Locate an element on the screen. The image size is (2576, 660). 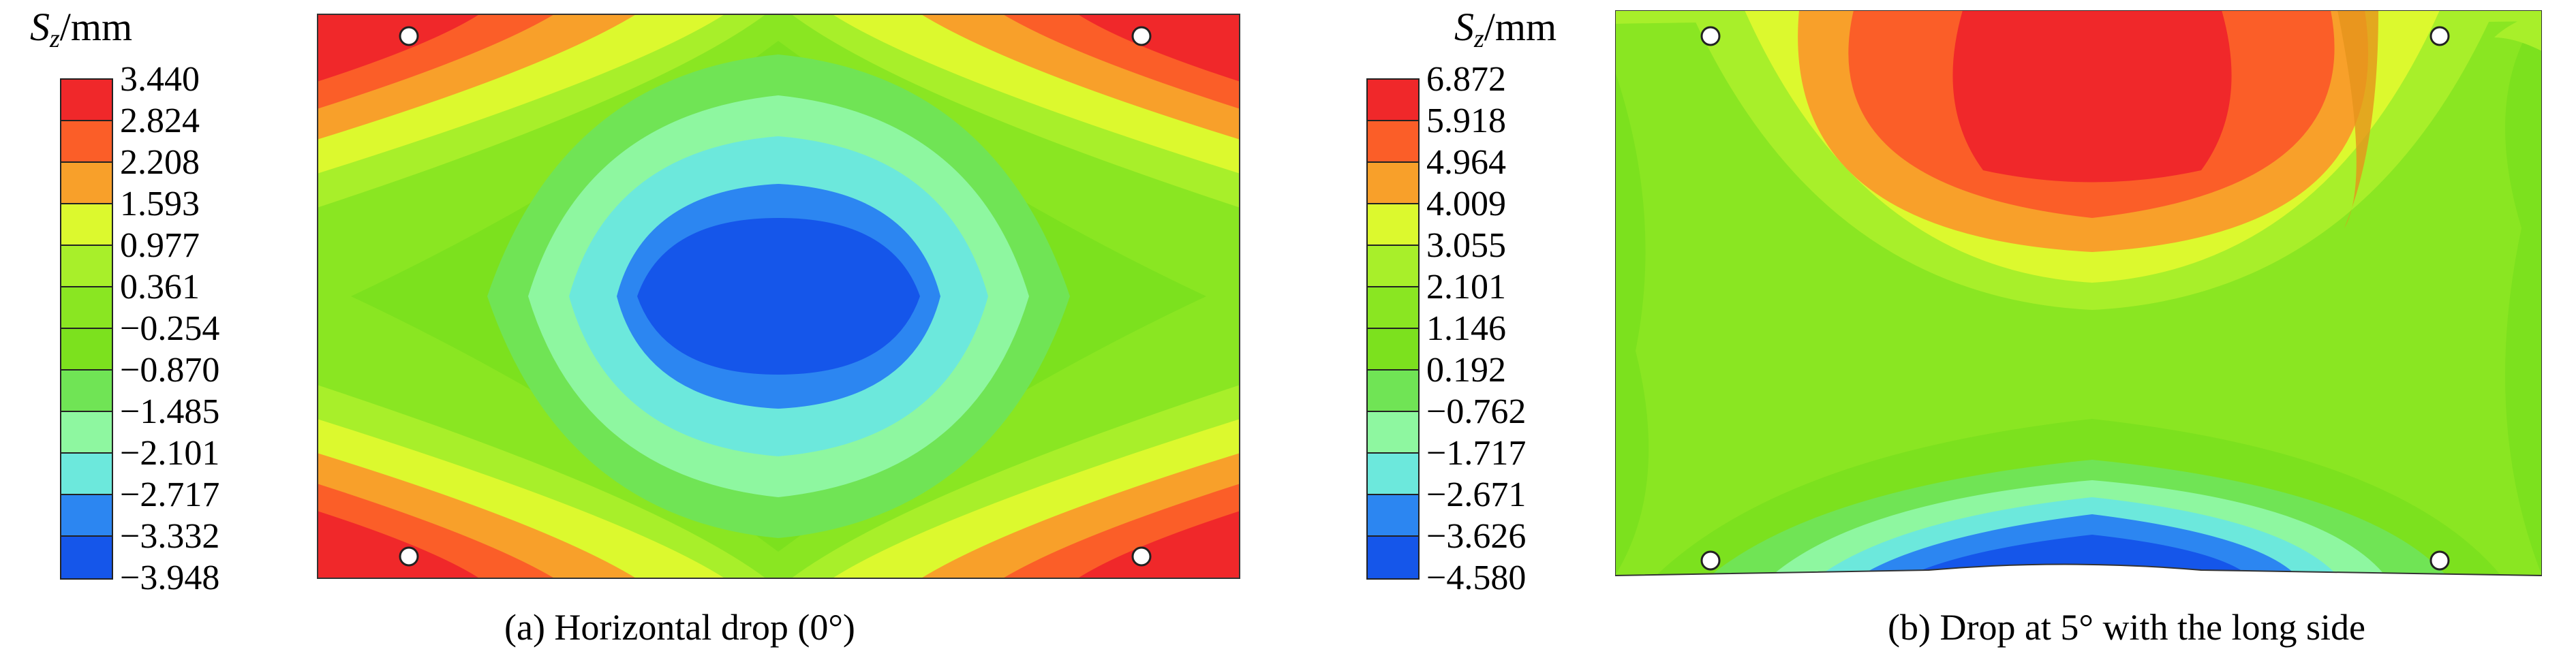
bottom-contours-b is located at coordinates (2078, 498).